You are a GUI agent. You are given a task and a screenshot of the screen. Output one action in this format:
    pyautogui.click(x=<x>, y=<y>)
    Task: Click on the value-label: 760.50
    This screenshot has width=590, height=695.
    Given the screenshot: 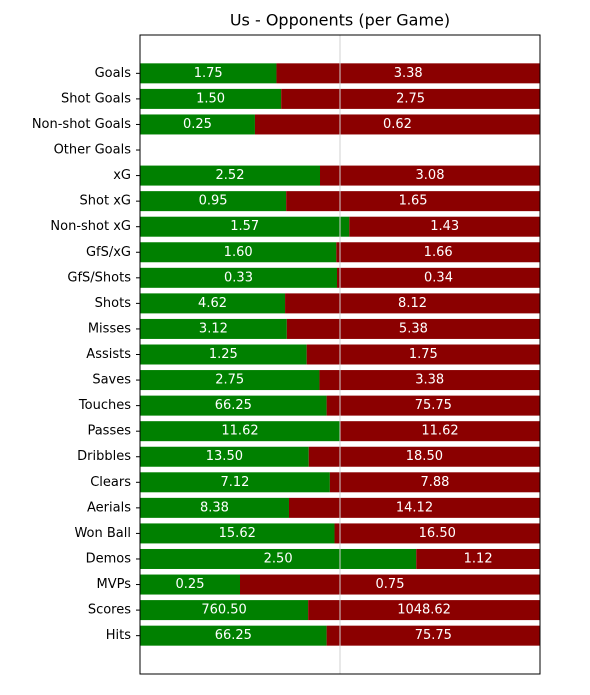 What is the action you would take?
    pyautogui.click(x=224, y=610)
    